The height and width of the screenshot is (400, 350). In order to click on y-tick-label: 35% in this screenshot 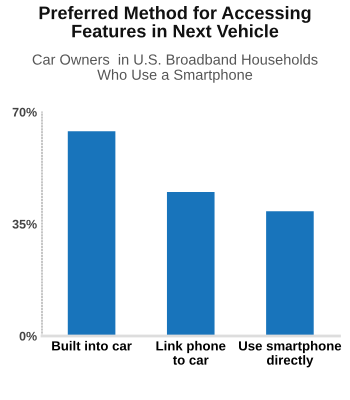, I will do `click(24, 224)`.